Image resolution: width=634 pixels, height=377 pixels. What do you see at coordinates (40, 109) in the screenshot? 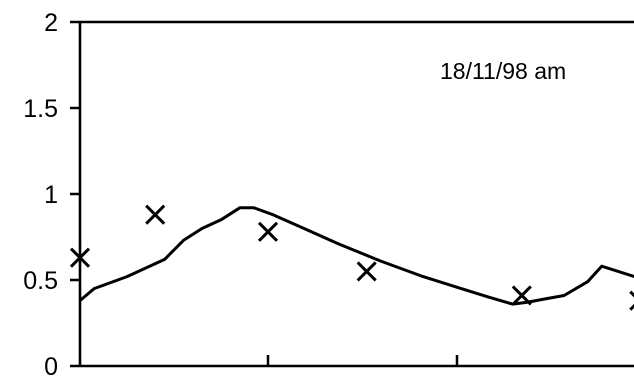
I see `y-tick-label: 1.5` at bounding box center [40, 109].